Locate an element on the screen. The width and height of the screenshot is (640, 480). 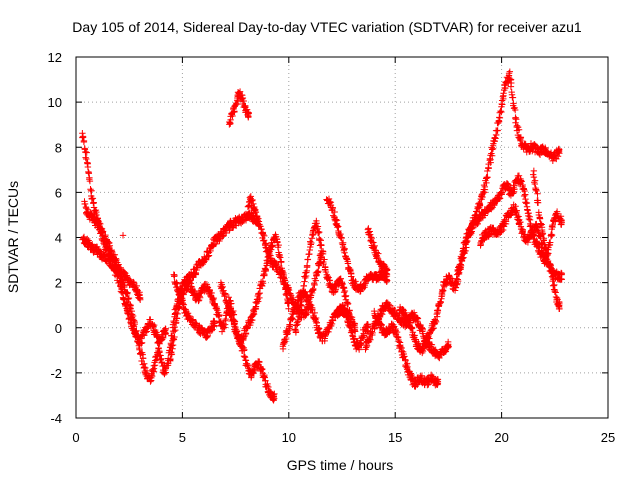
y-tick-label: 4 is located at coordinates (58, 238).